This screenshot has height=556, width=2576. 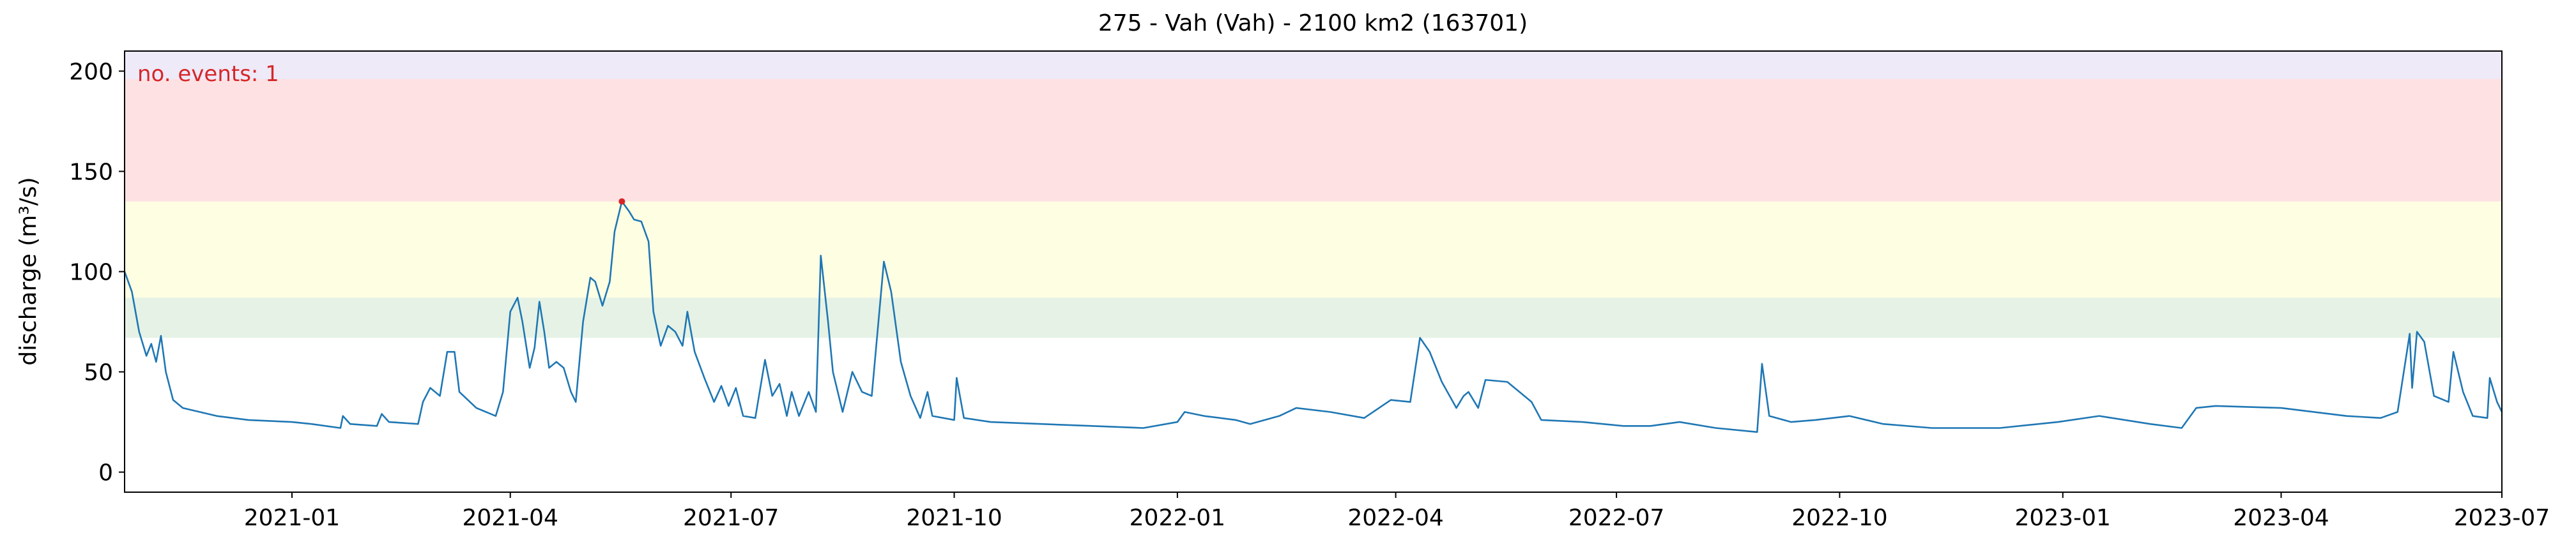 What do you see at coordinates (28, 271) in the screenshot?
I see `y-axis-label: discharge (m³/s)` at bounding box center [28, 271].